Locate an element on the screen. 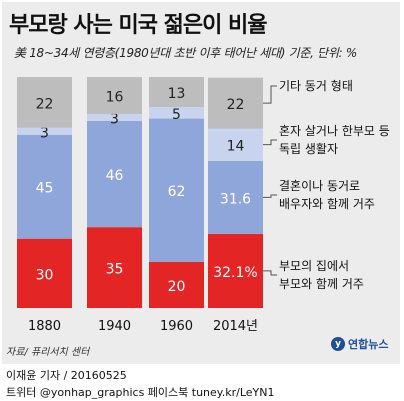 The image size is (404, 401). bar-value-label: 5 is located at coordinates (176, 115).